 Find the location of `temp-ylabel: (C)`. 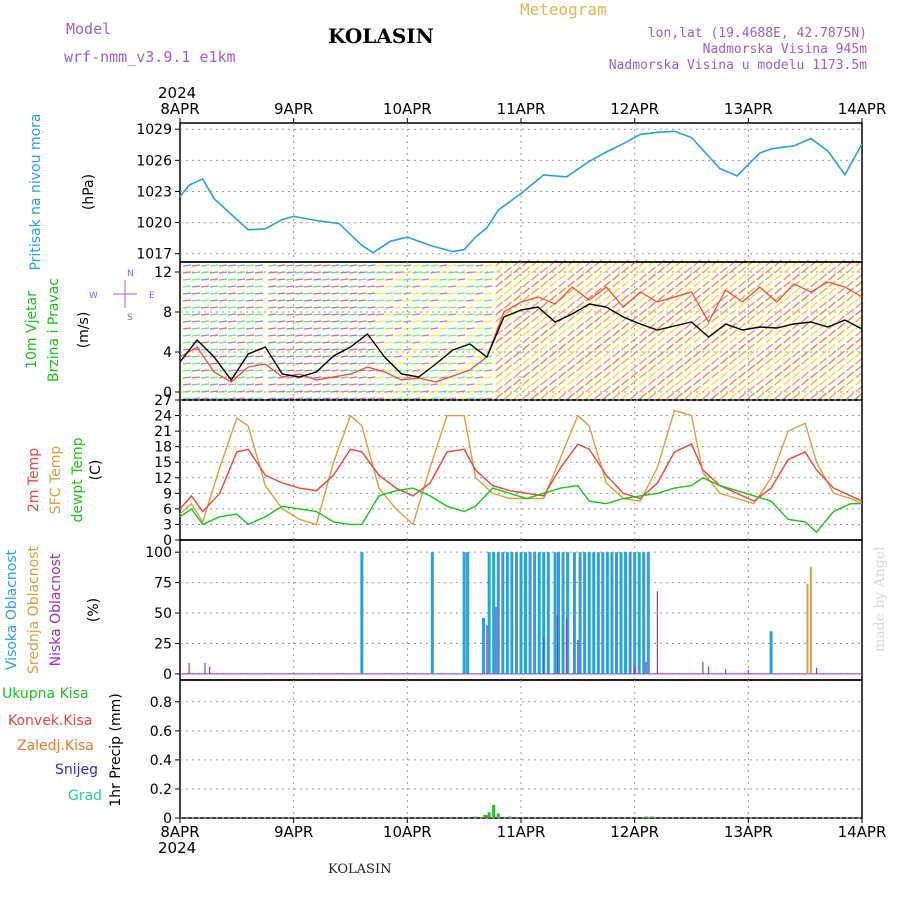

temp-ylabel: (C) is located at coordinates (96, 470).